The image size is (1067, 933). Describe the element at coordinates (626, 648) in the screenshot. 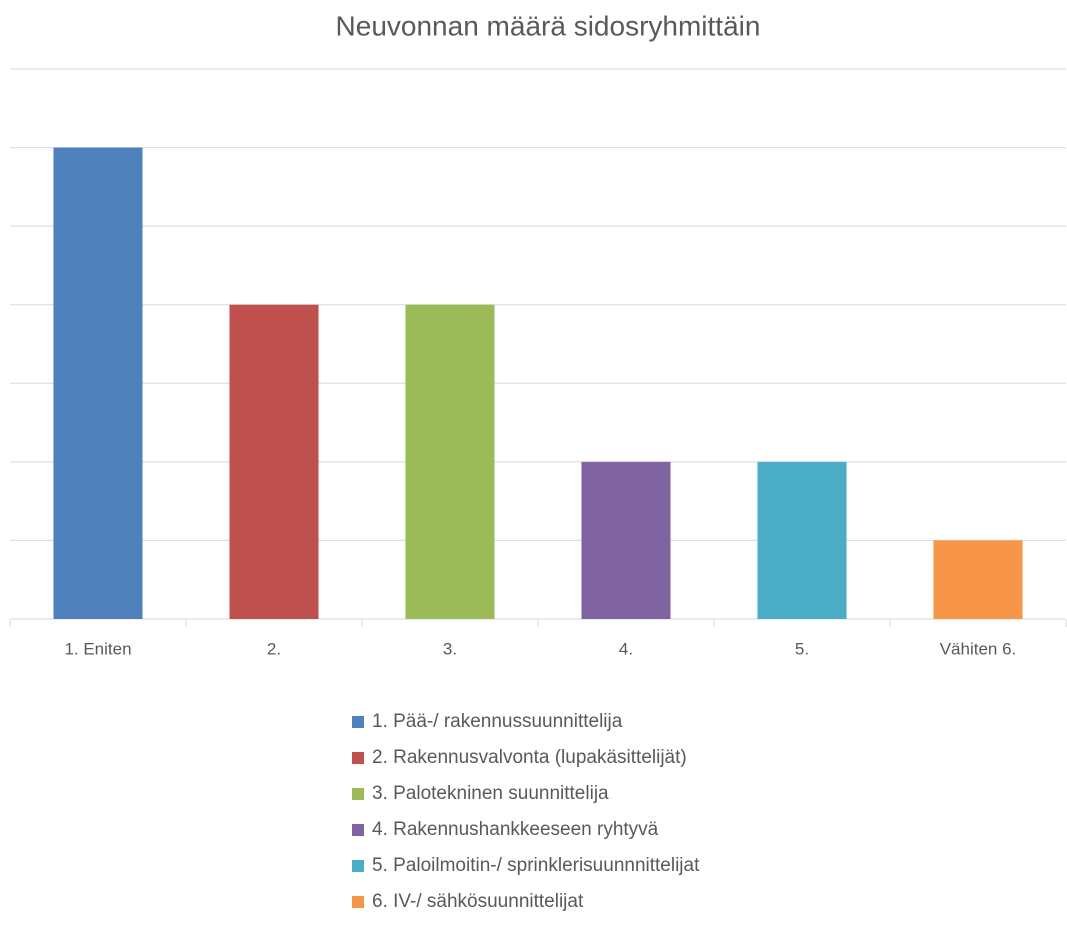

I see `x-tick-label: 4.` at that location.